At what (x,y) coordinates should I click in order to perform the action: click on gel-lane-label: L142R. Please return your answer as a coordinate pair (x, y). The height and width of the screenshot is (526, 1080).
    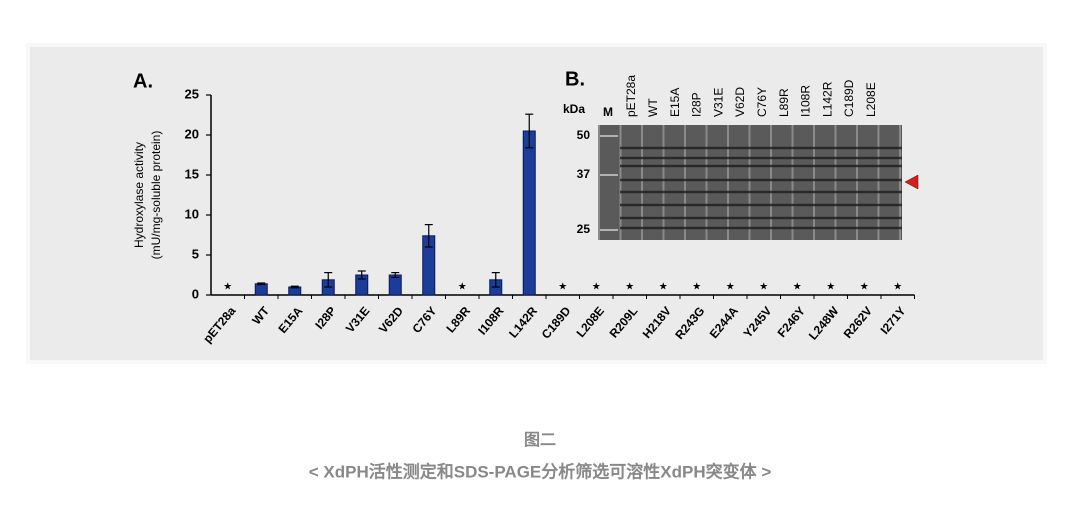
    Looking at the image, I should click on (827, 99).